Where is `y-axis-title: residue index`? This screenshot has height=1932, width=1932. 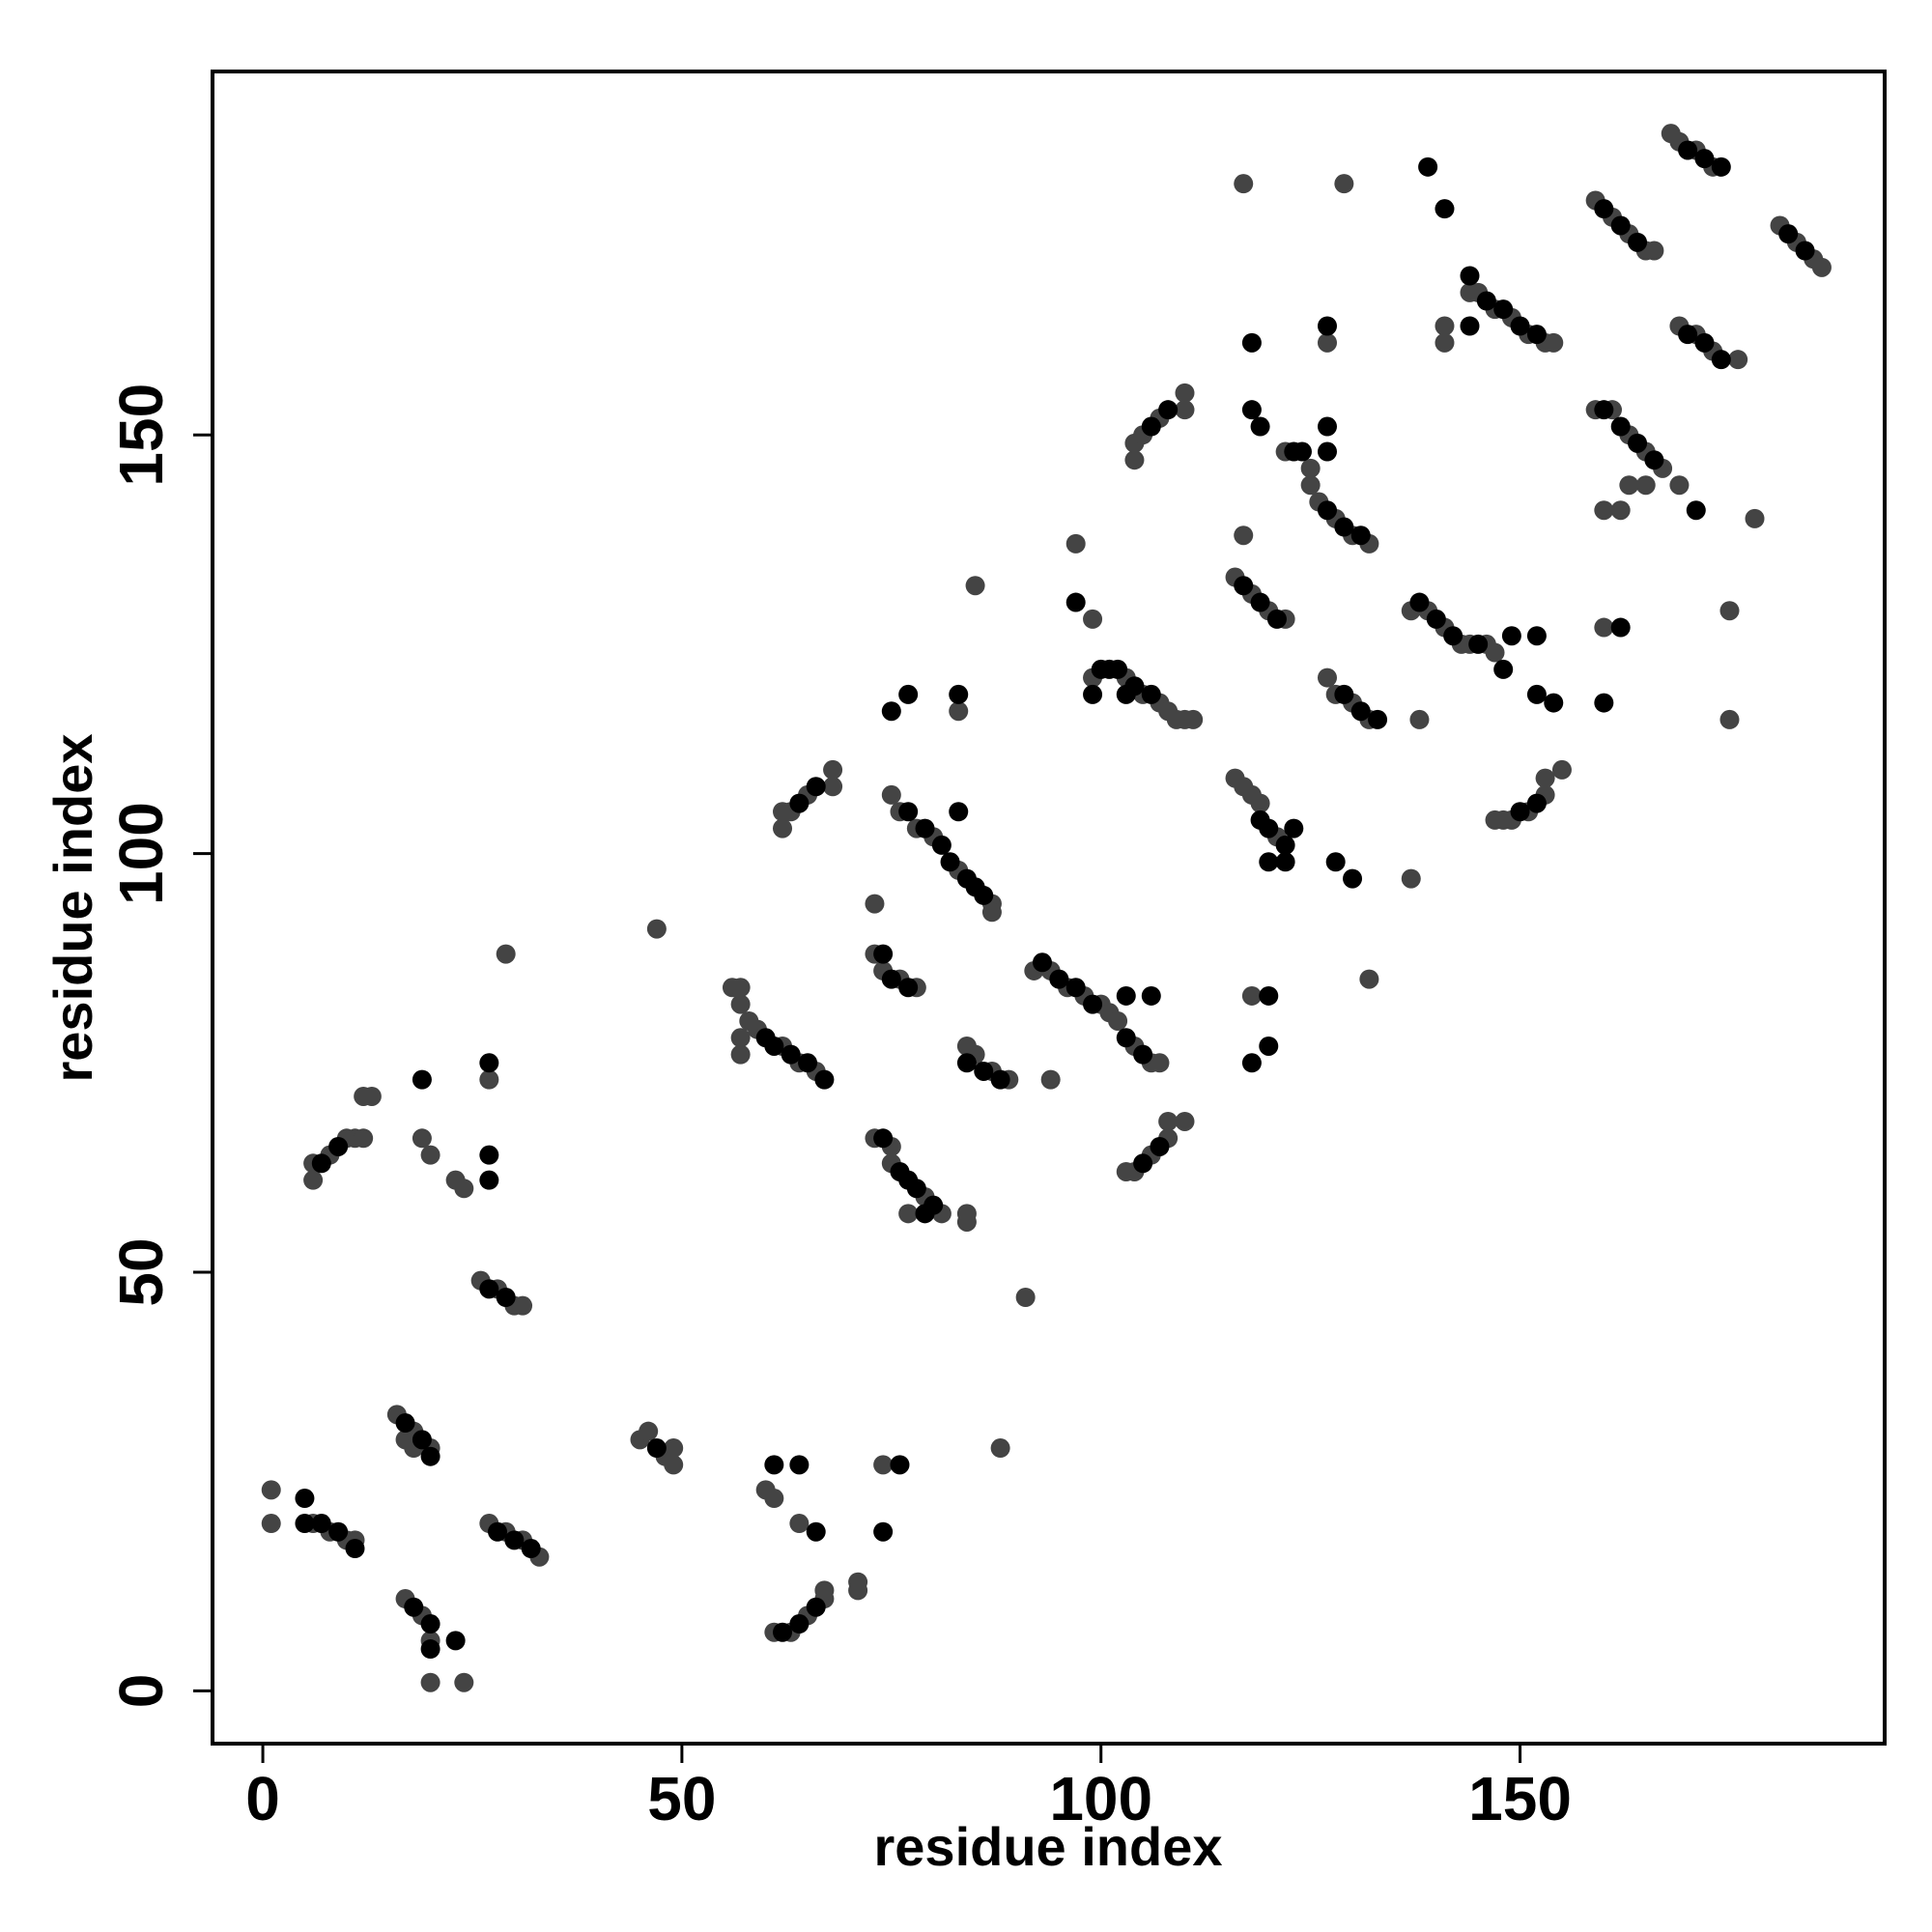 y-axis-title: residue index is located at coordinates (73, 907).